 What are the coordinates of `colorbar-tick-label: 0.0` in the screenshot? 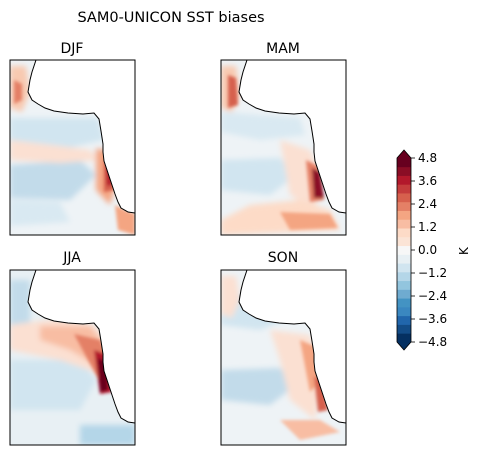 It's located at (427, 250).